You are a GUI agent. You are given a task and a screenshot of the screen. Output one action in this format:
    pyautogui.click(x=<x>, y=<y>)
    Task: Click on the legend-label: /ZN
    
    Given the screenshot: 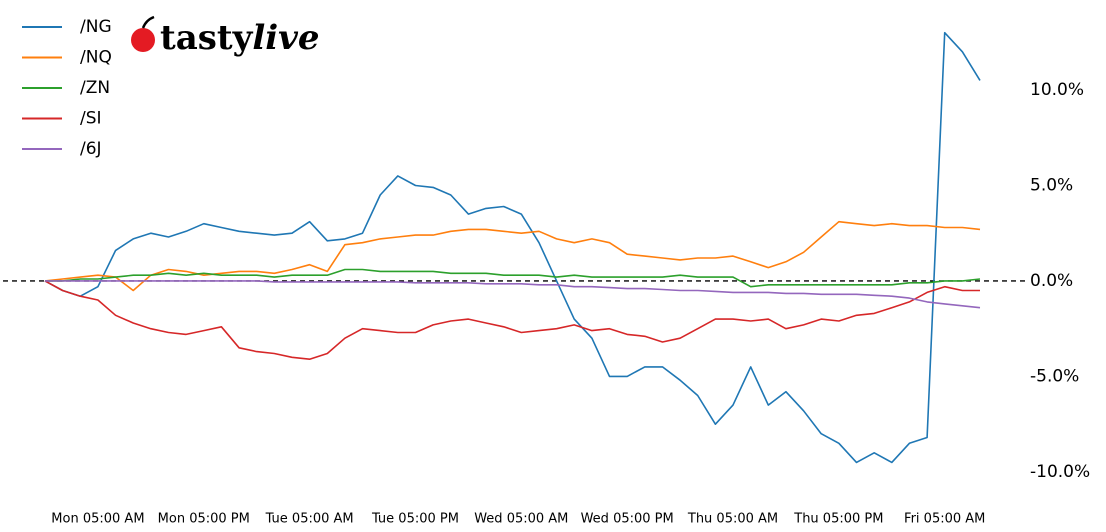 What is the action you would take?
    pyautogui.click(x=95, y=88)
    